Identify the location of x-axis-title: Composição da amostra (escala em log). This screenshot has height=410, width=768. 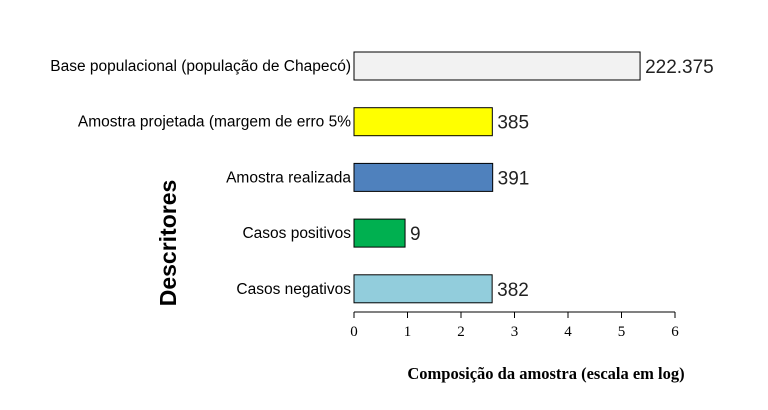
(545, 373).